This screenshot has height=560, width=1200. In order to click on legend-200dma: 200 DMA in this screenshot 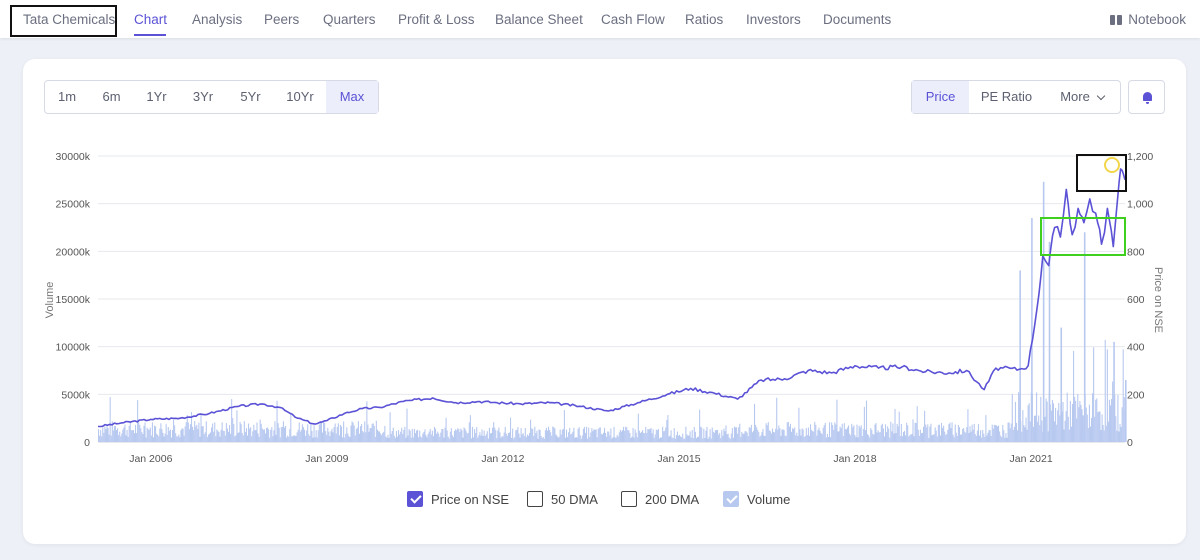, I will do `click(660, 499)`.